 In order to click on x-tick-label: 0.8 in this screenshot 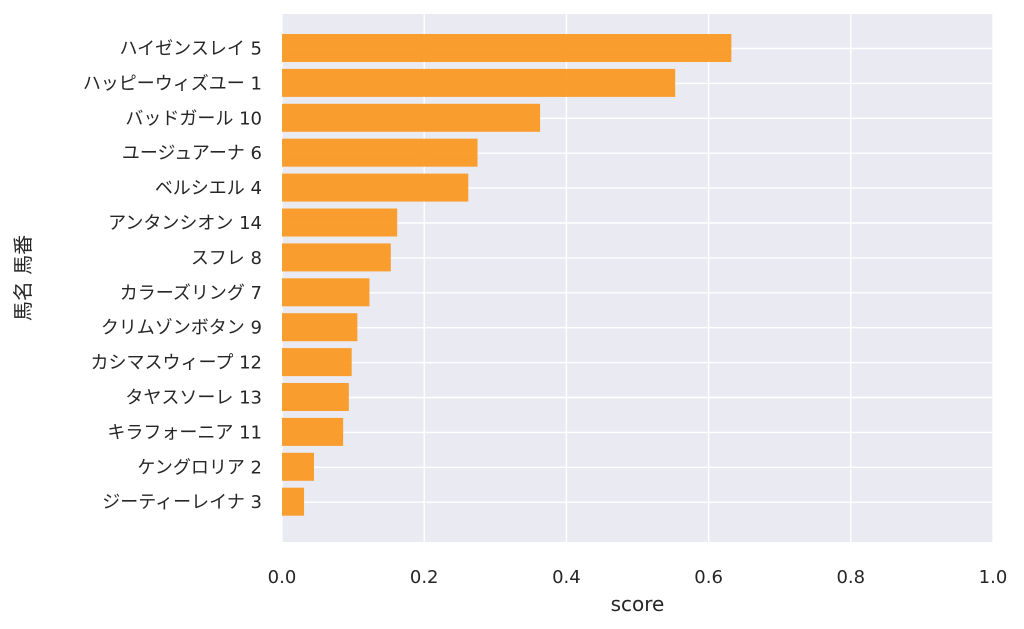, I will do `click(850, 577)`.